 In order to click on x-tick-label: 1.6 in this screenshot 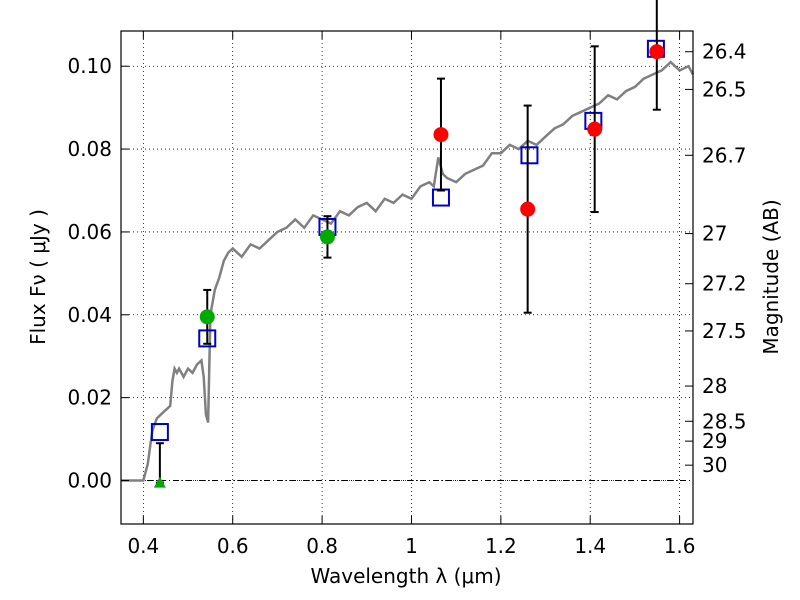, I will do `click(680, 546)`.